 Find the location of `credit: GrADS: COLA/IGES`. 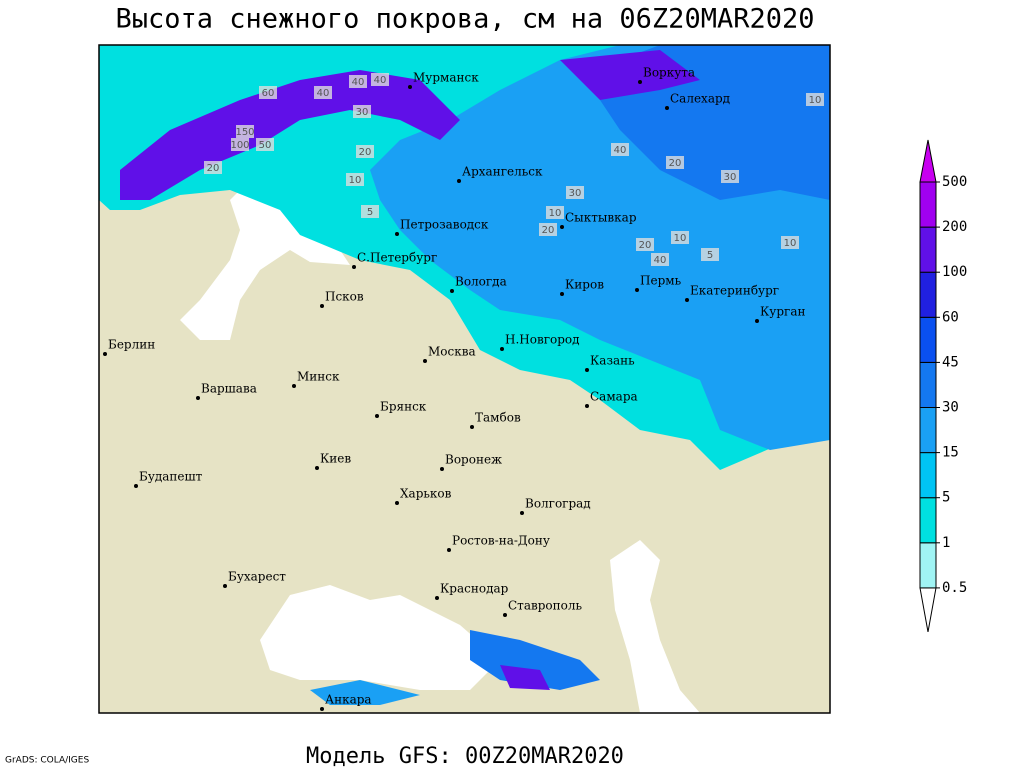

credit: GrADS: COLA/IGES is located at coordinates (47, 761).